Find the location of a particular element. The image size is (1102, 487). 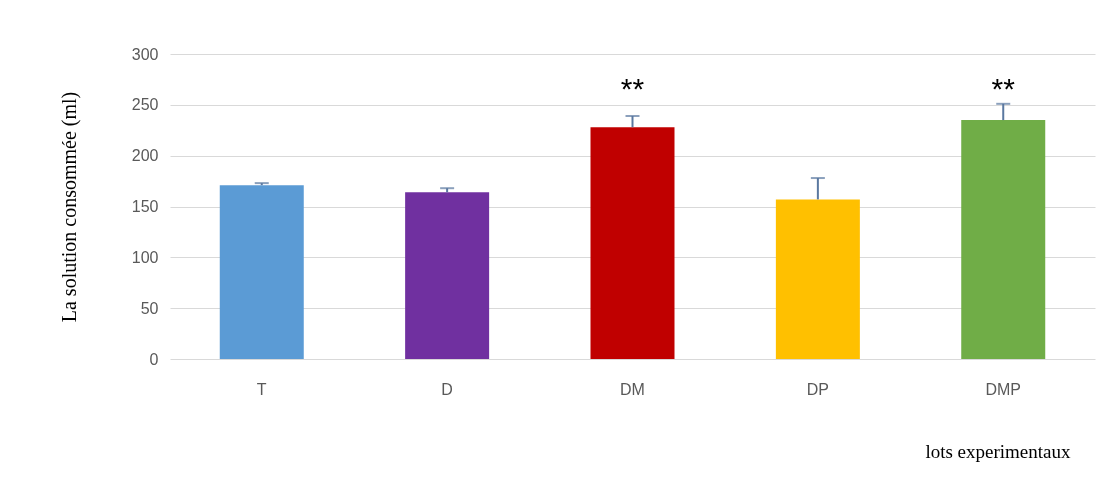

y-tick-label: 150 is located at coordinates (145, 206).